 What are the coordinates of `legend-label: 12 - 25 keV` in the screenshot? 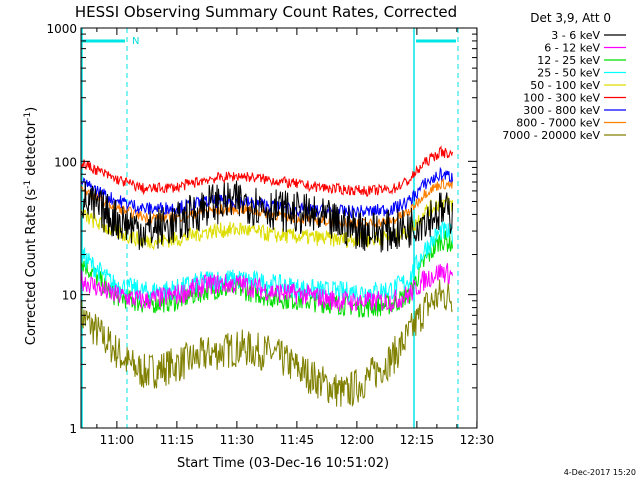 It's located at (568, 60).